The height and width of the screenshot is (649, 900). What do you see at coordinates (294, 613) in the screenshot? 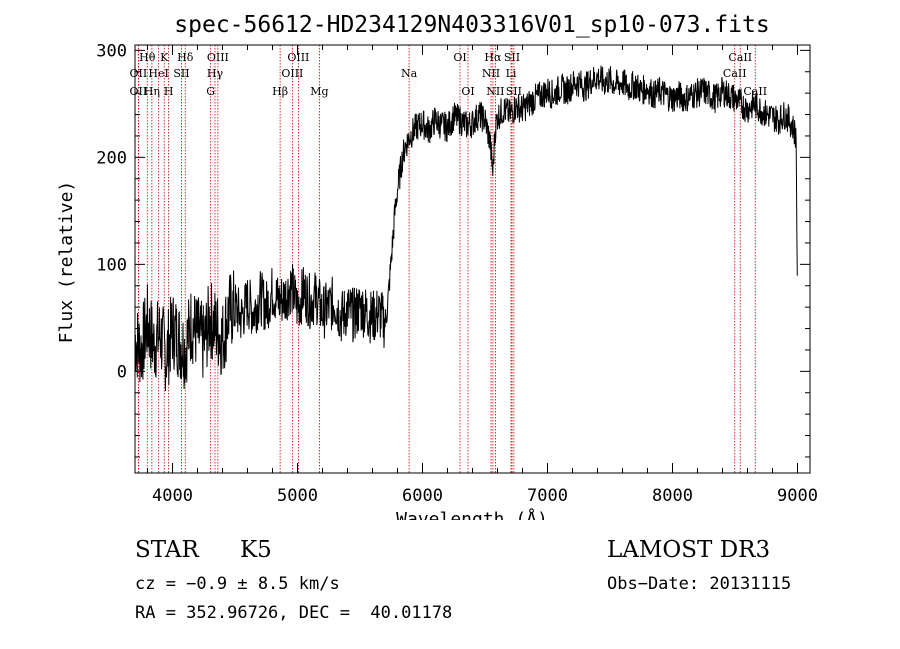
I see `coordinates: RA = 352.96726, DEC = 40.01178` at bounding box center [294, 613].